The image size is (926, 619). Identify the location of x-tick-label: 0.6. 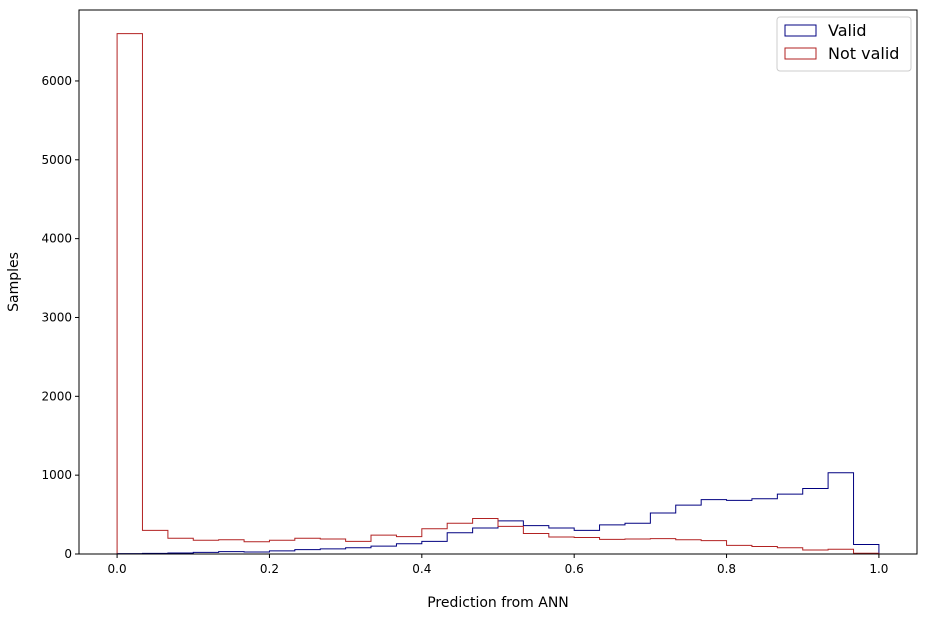
(574, 569).